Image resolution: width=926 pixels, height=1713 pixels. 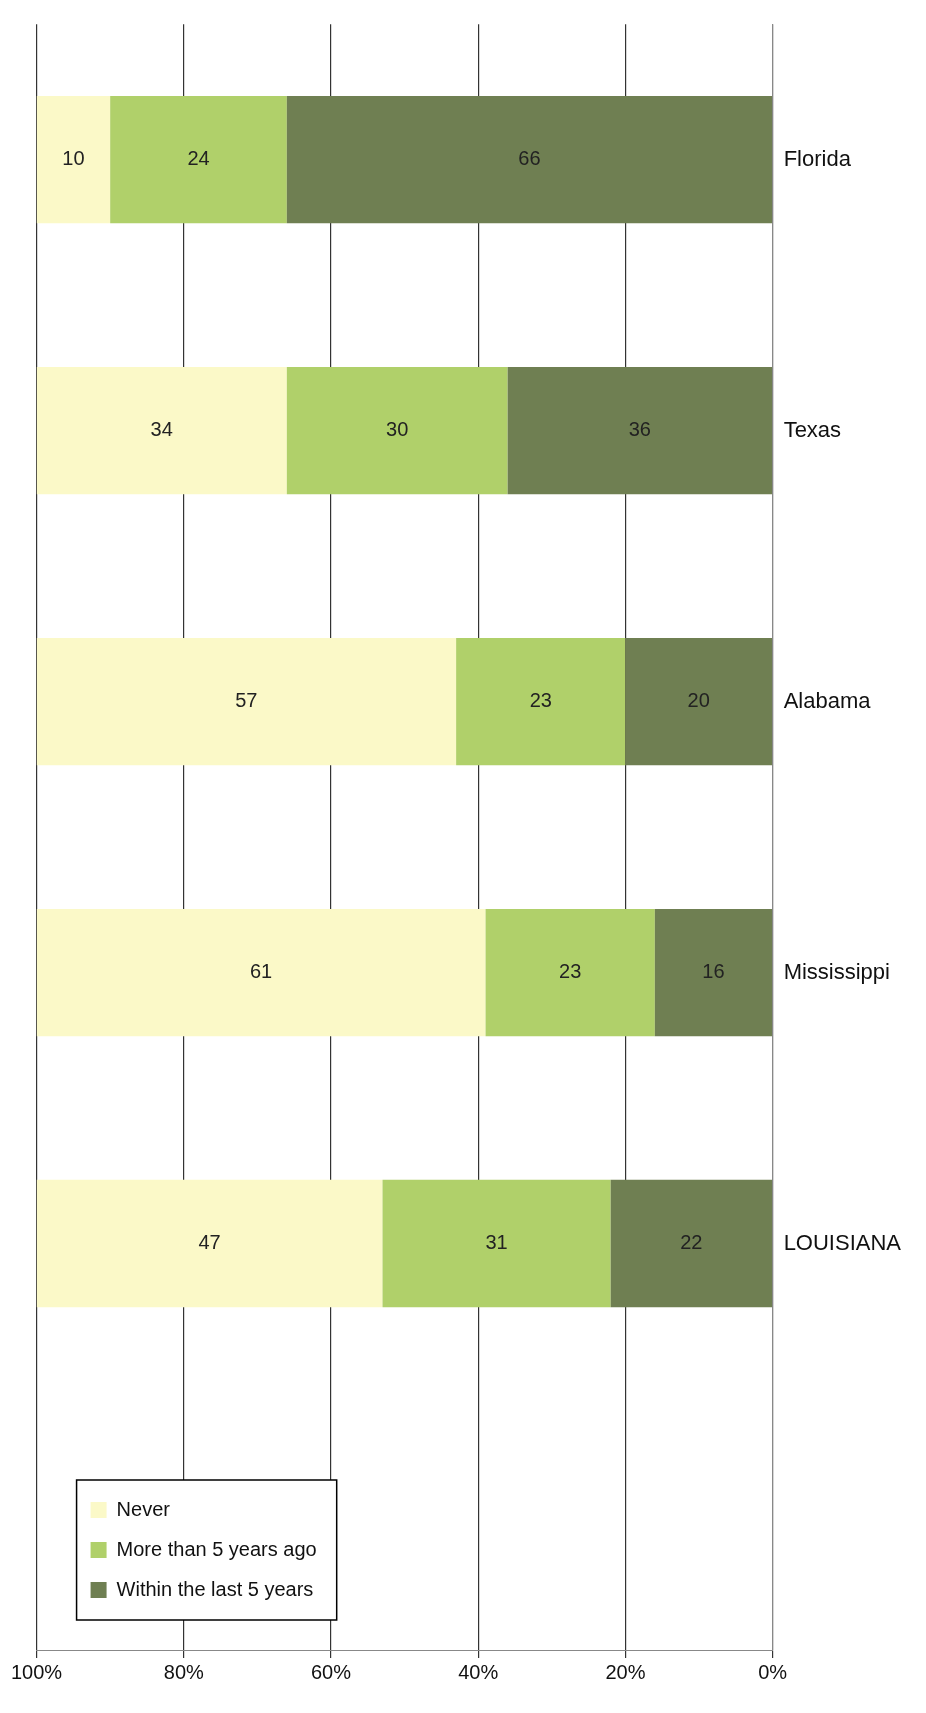 I want to click on data-label: 61, so click(x=261, y=971).